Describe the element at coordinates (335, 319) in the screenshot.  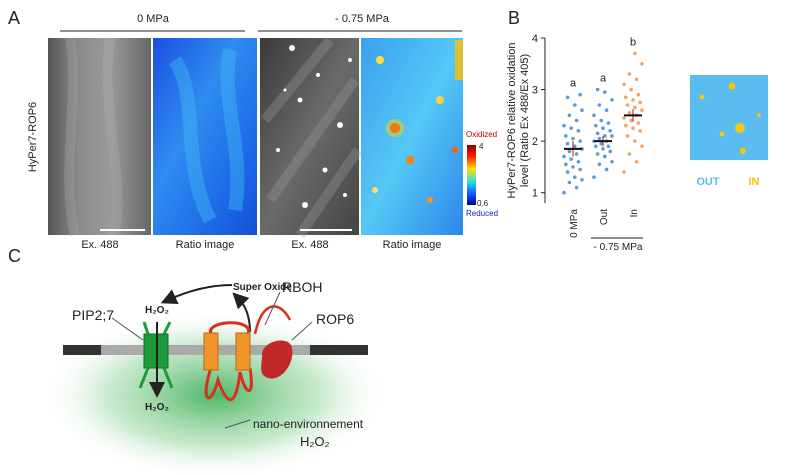
I see `rop6-label: ROP6` at that location.